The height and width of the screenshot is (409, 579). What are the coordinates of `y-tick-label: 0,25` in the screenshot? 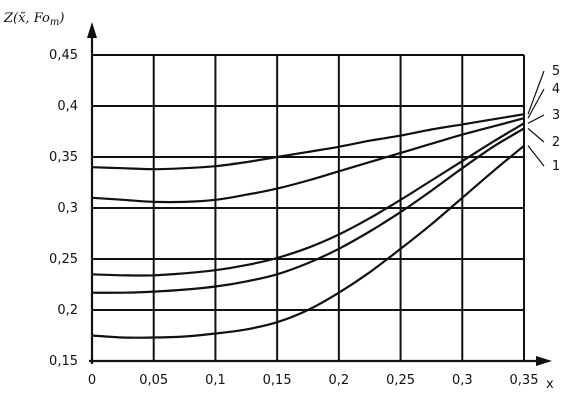 It's located at (63, 259).